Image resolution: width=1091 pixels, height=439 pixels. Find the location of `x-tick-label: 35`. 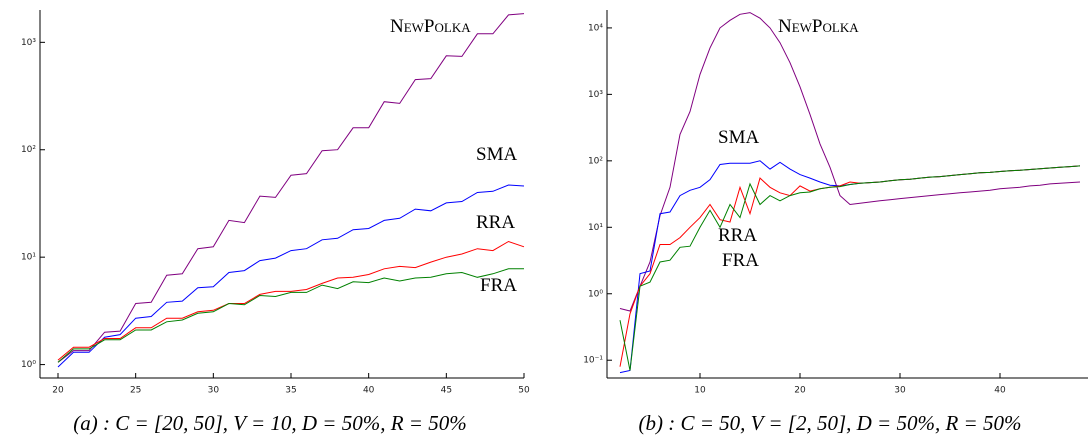

x-tick-label: 35 is located at coordinates (290, 391).